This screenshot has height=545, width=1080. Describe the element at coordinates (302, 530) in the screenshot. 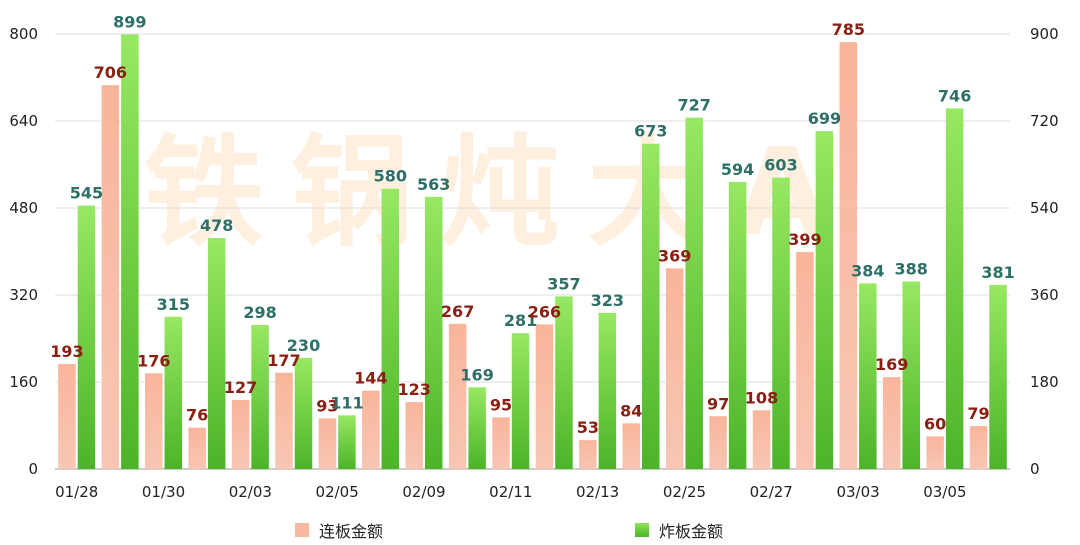

I see `legend-swatch-lianban` at that location.